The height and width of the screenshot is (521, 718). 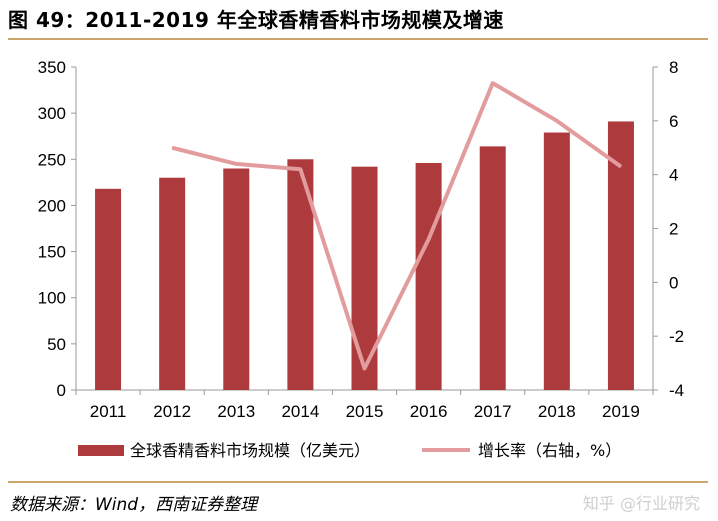 What do you see at coordinates (172, 283) in the screenshot?
I see `bar-2012` at bounding box center [172, 283].